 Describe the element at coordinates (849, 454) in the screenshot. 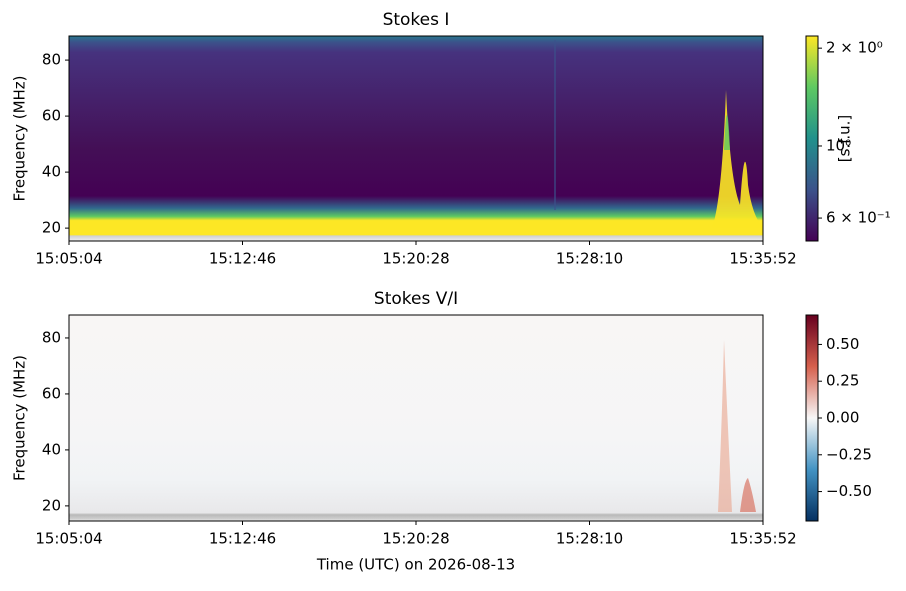

I see `colorbar-tick-label: −0.25` at that location.